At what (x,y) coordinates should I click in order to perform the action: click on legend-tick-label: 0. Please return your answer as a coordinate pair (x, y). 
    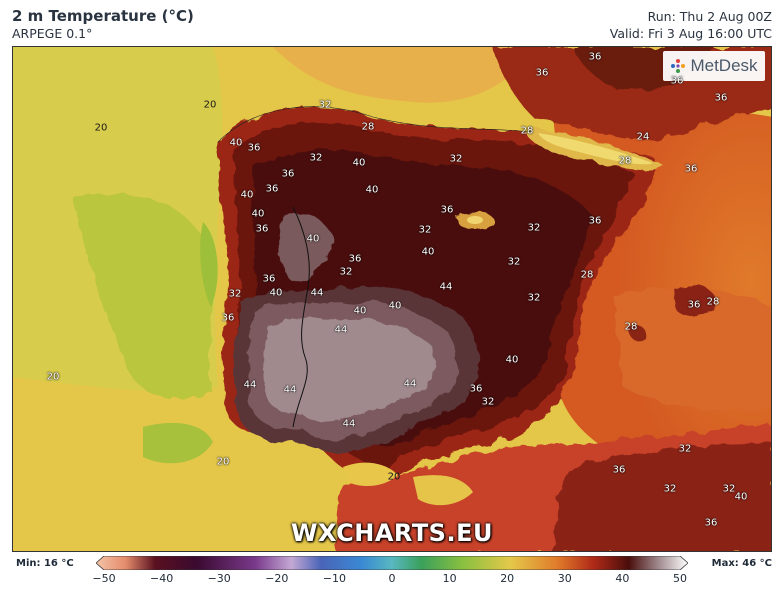
    Looking at the image, I should click on (392, 578).